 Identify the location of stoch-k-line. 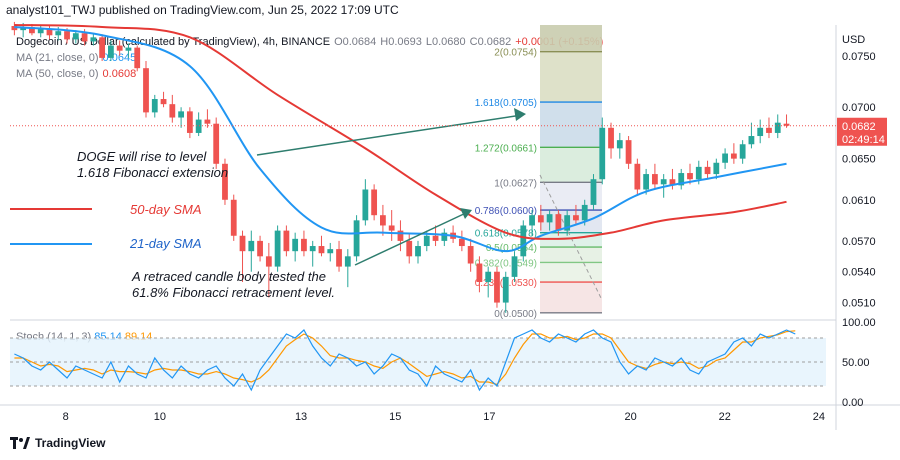
(405, 360).